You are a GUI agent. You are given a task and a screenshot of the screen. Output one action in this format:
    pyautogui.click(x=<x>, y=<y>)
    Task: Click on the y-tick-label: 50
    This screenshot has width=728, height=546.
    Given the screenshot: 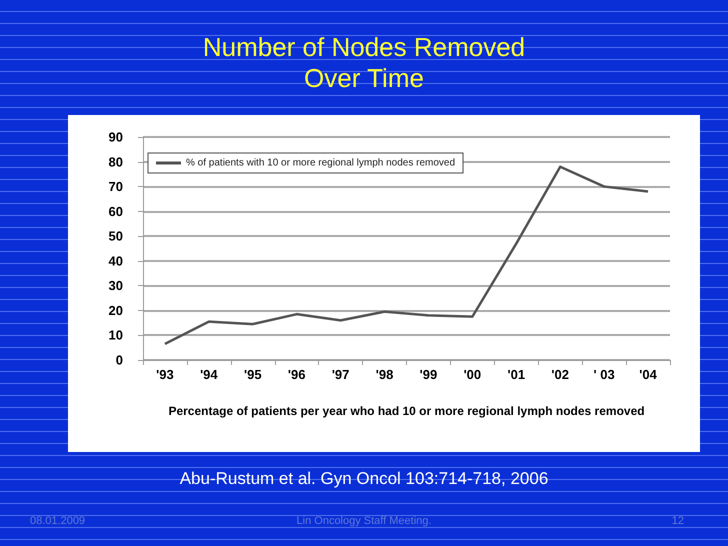 What is the action you would take?
    pyautogui.click(x=115, y=236)
    